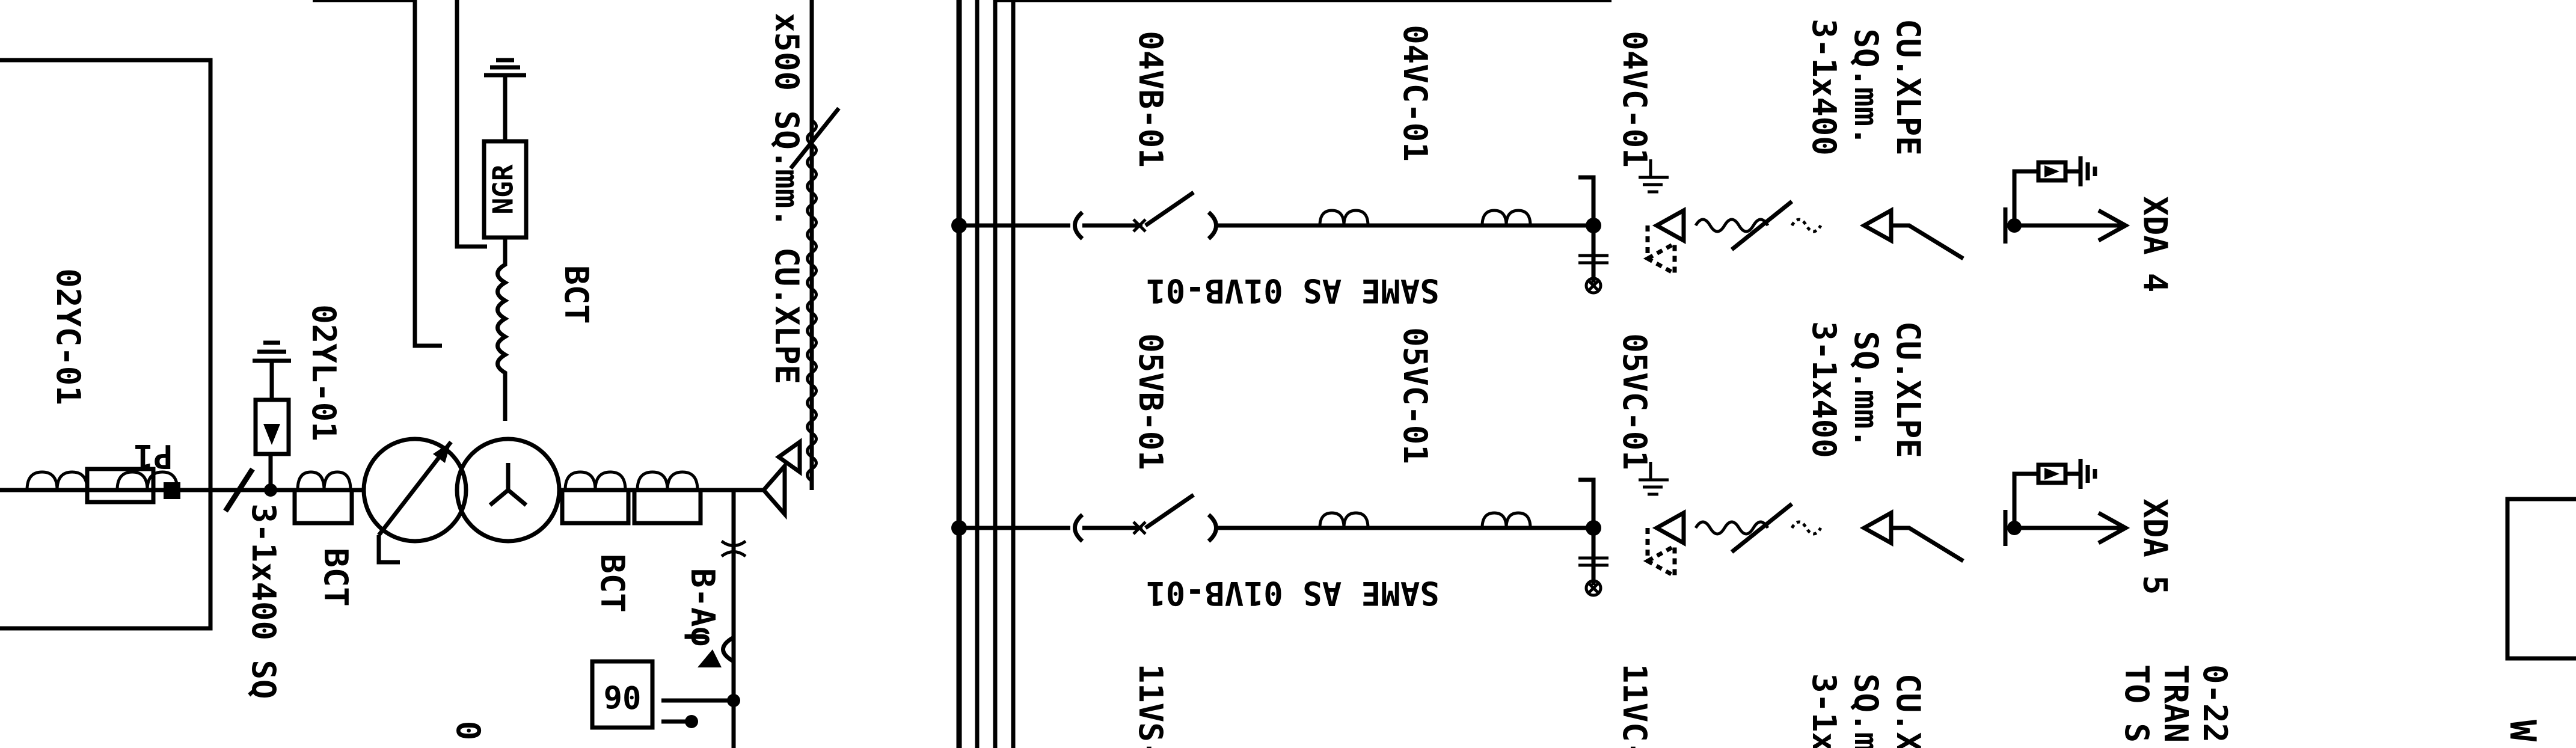  I want to click on ngr-label: NGR, so click(503, 189).